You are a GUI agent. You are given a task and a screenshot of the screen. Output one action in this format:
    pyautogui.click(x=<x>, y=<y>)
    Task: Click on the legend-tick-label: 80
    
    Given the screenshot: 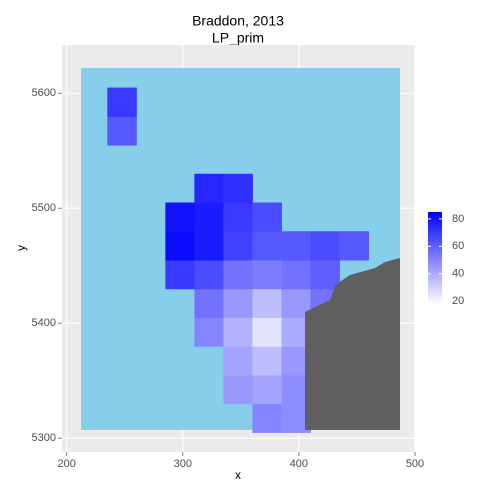 What is the action you would take?
    pyautogui.click(x=458, y=219)
    